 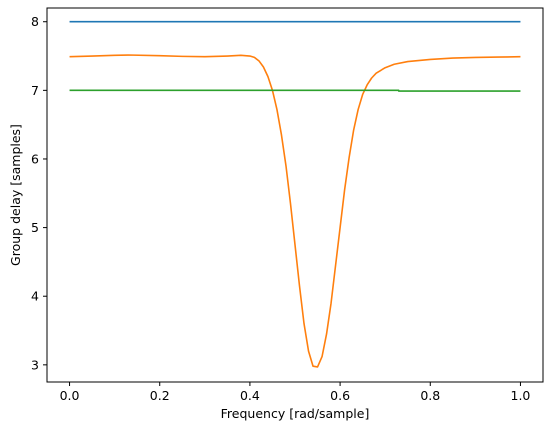 What do you see at coordinates (39, 193) in the screenshot?
I see `y-axis: 3 4 5 6 7 8` at bounding box center [39, 193].